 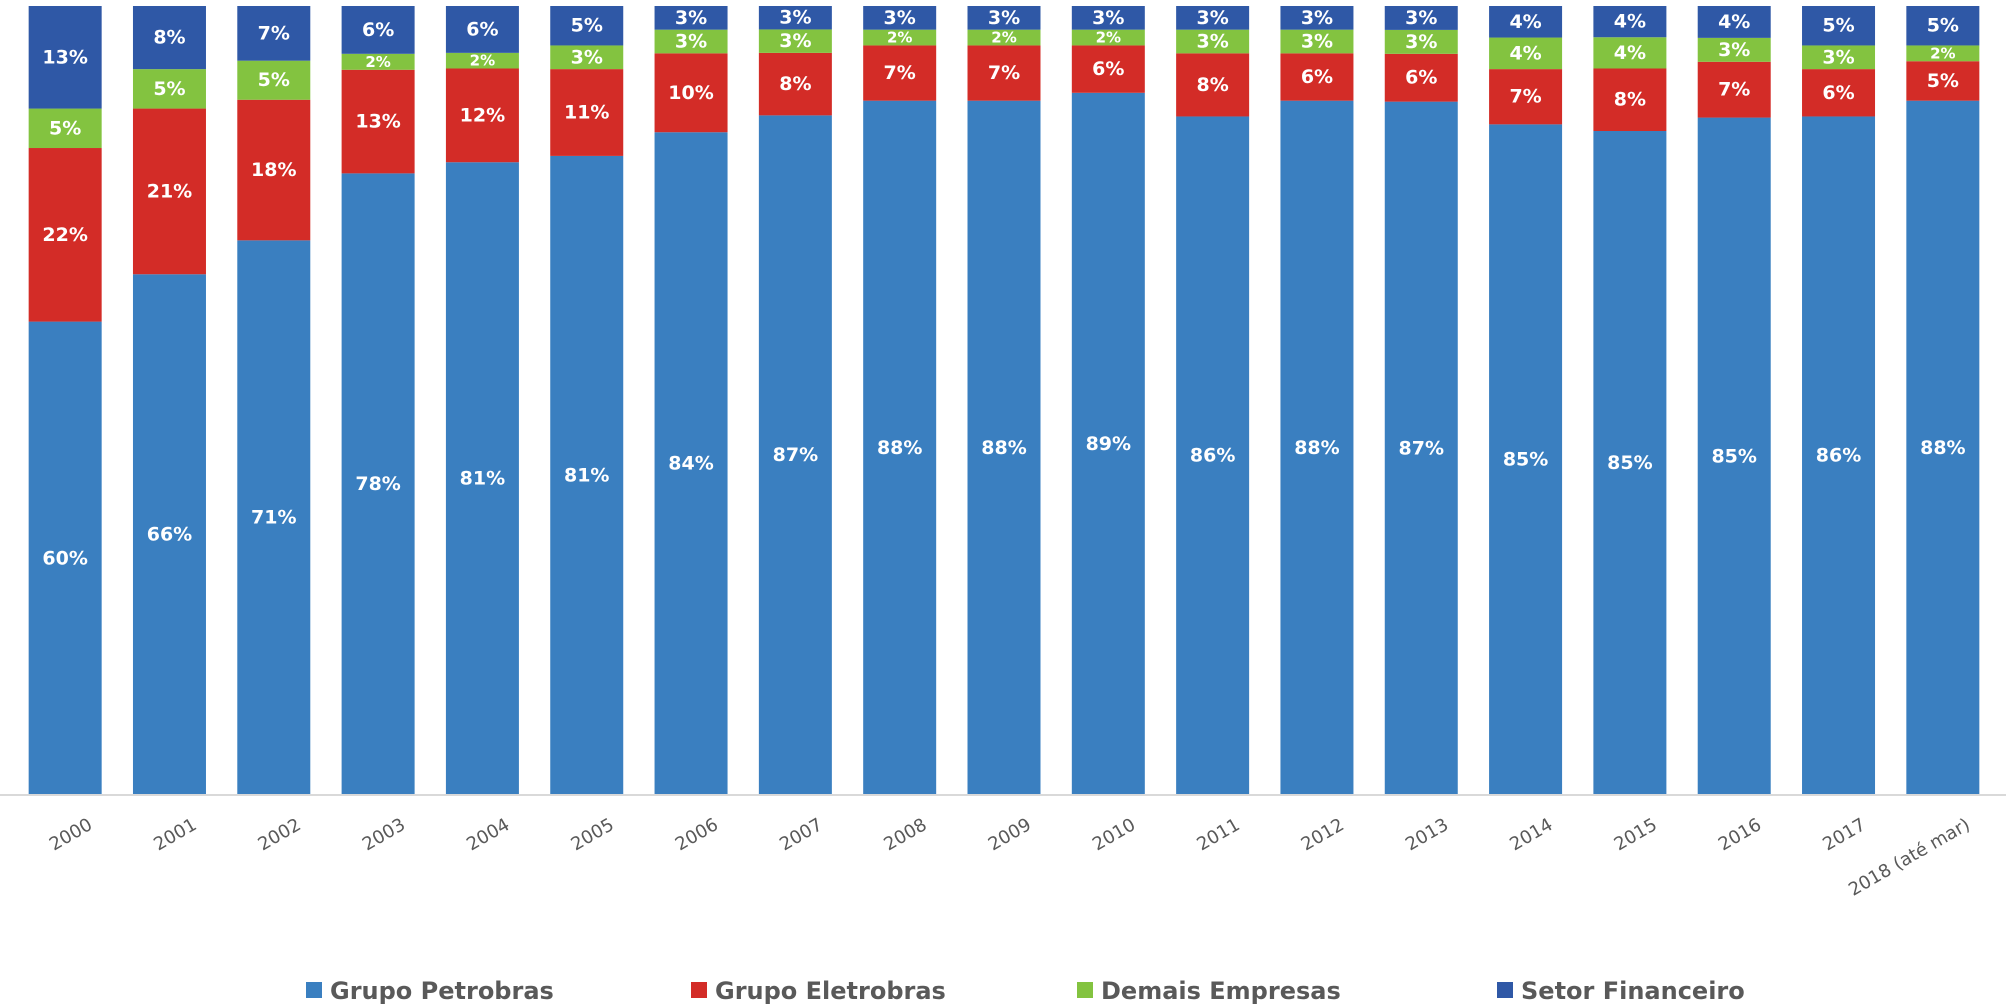 I want to click on data-label-4-14: 3%, so click(x=1421, y=18).